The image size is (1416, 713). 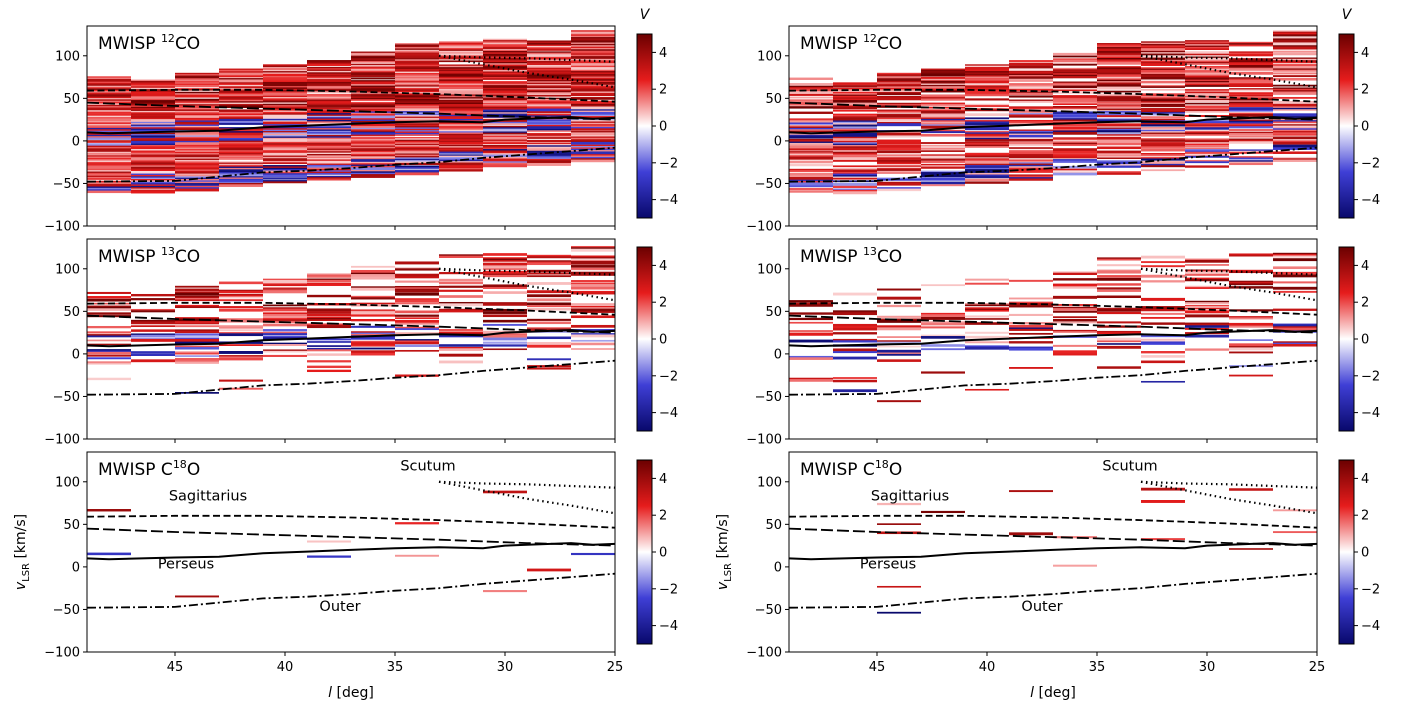 I want to click on arm-label-outer: Outer, so click(x=1041, y=607).